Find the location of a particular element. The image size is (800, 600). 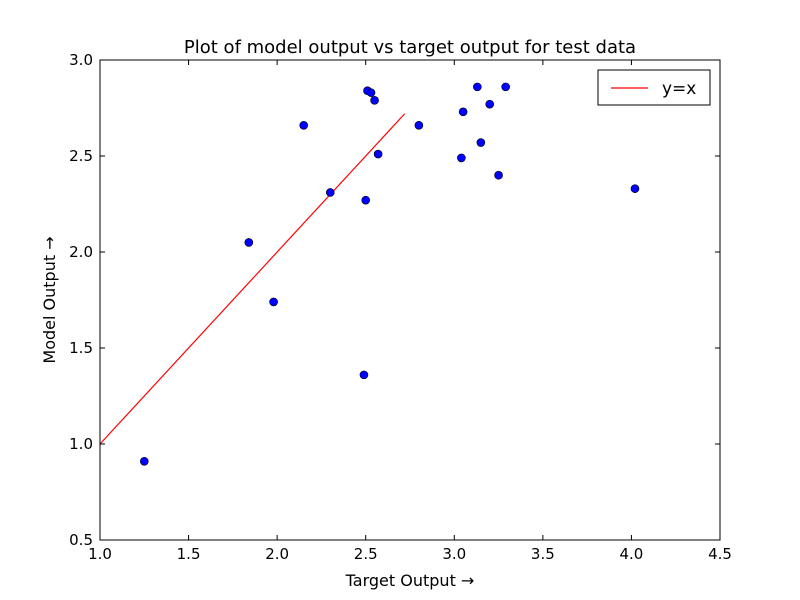

x-tick-label: 1.5 is located at coordinates (189, 554).